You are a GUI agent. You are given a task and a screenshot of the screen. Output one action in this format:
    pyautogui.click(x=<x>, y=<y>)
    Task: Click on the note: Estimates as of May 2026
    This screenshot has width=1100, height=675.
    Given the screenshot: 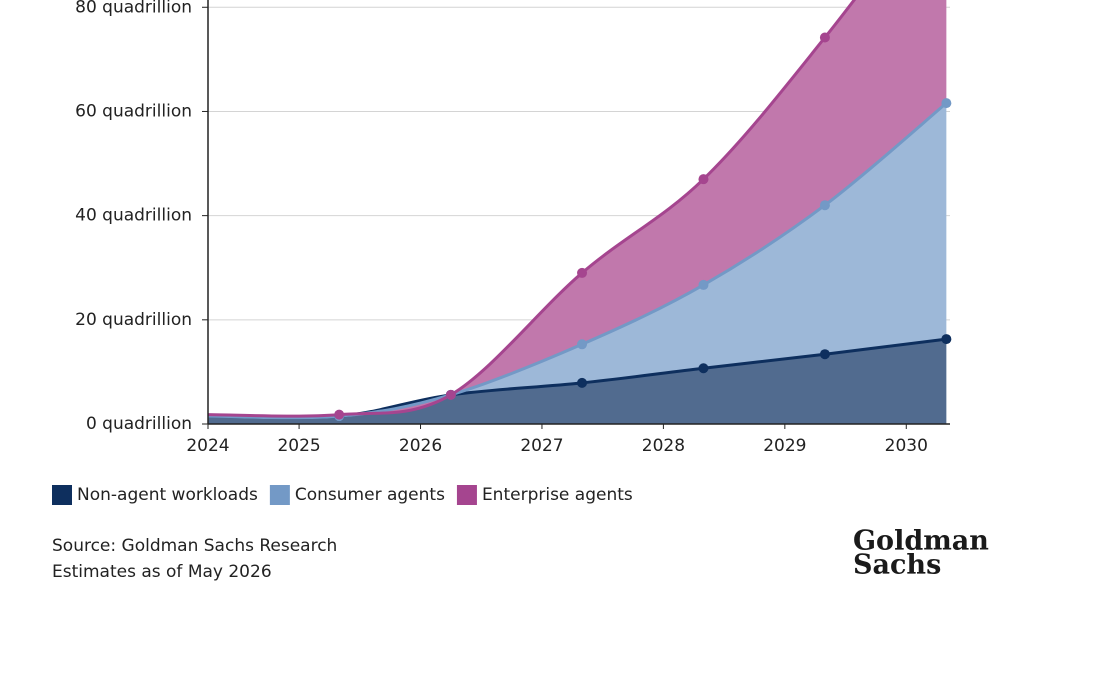 What is the action you would take?
    pyautogui.click(x=162, y=572)
    